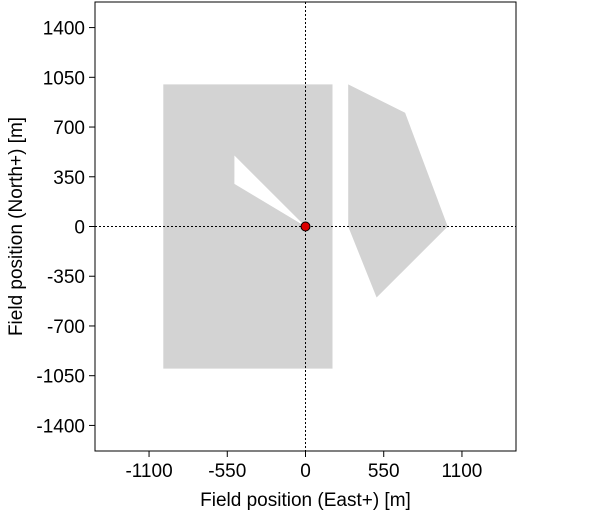  Describe the element at coordinates (148, 471) in the screenshot. I see `x-tick-label: -1100` at that location.